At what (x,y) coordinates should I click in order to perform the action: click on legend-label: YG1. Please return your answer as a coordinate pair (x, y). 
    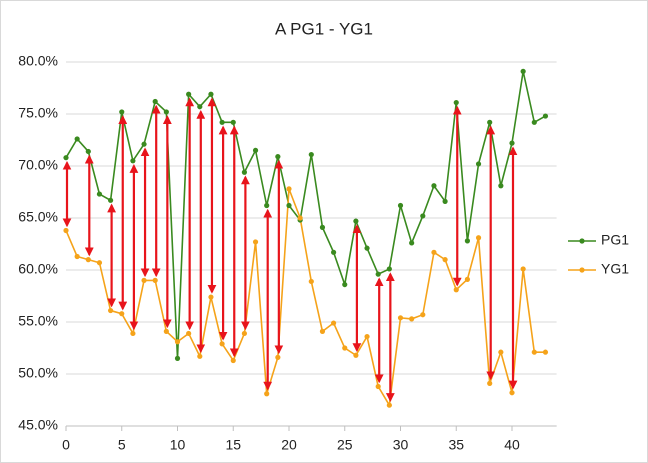
    Looking at the image, I should click on (615, 269).